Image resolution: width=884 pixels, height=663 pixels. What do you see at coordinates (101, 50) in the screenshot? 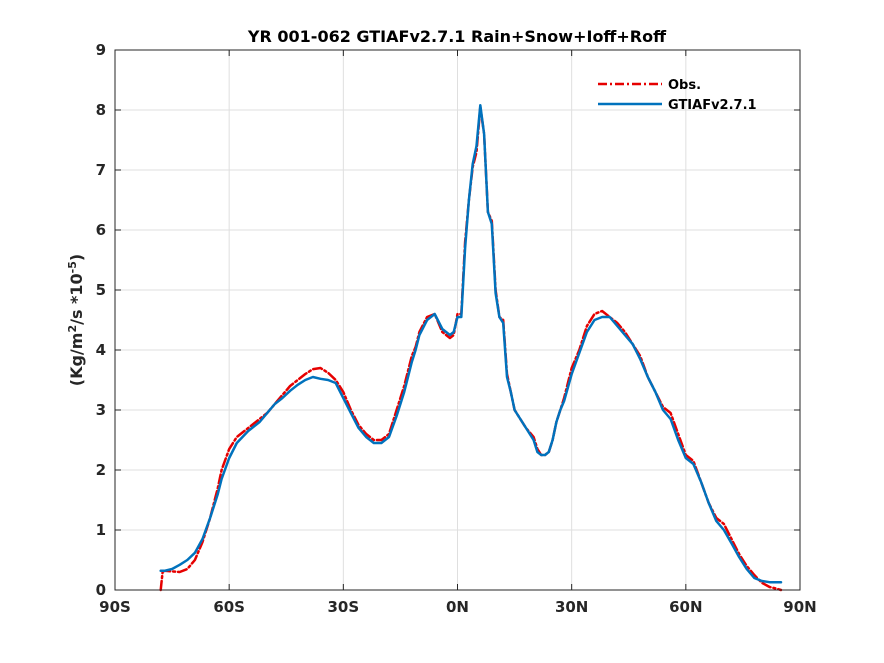
I see `y-tick-label: 9` at bounding box center [101, 50].